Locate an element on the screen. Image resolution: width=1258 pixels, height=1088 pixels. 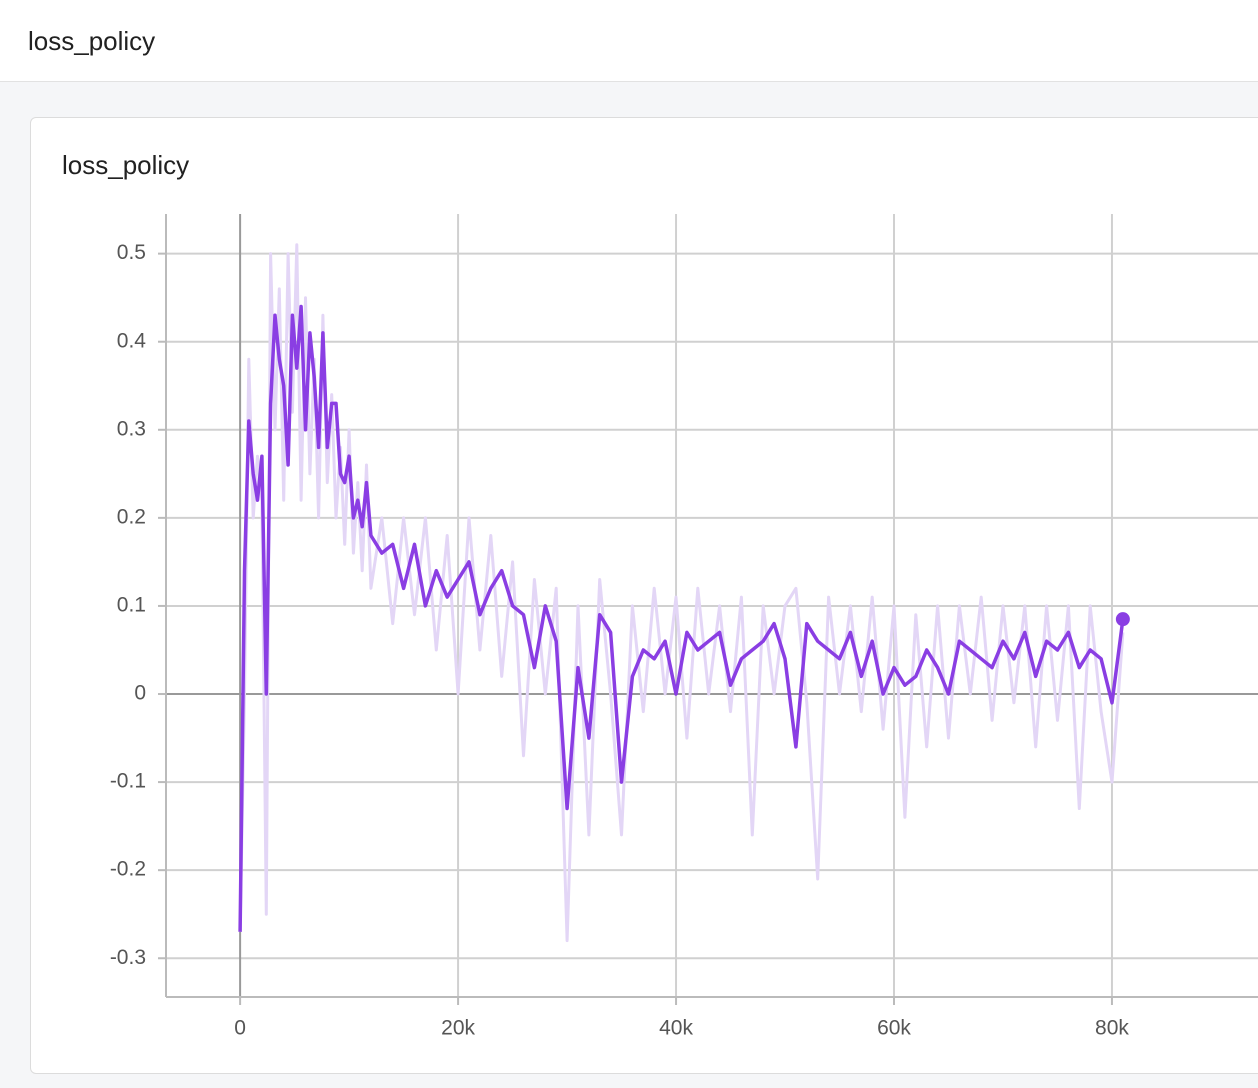
x-tick-label: 80k is located at coordinates (1112, 1028).